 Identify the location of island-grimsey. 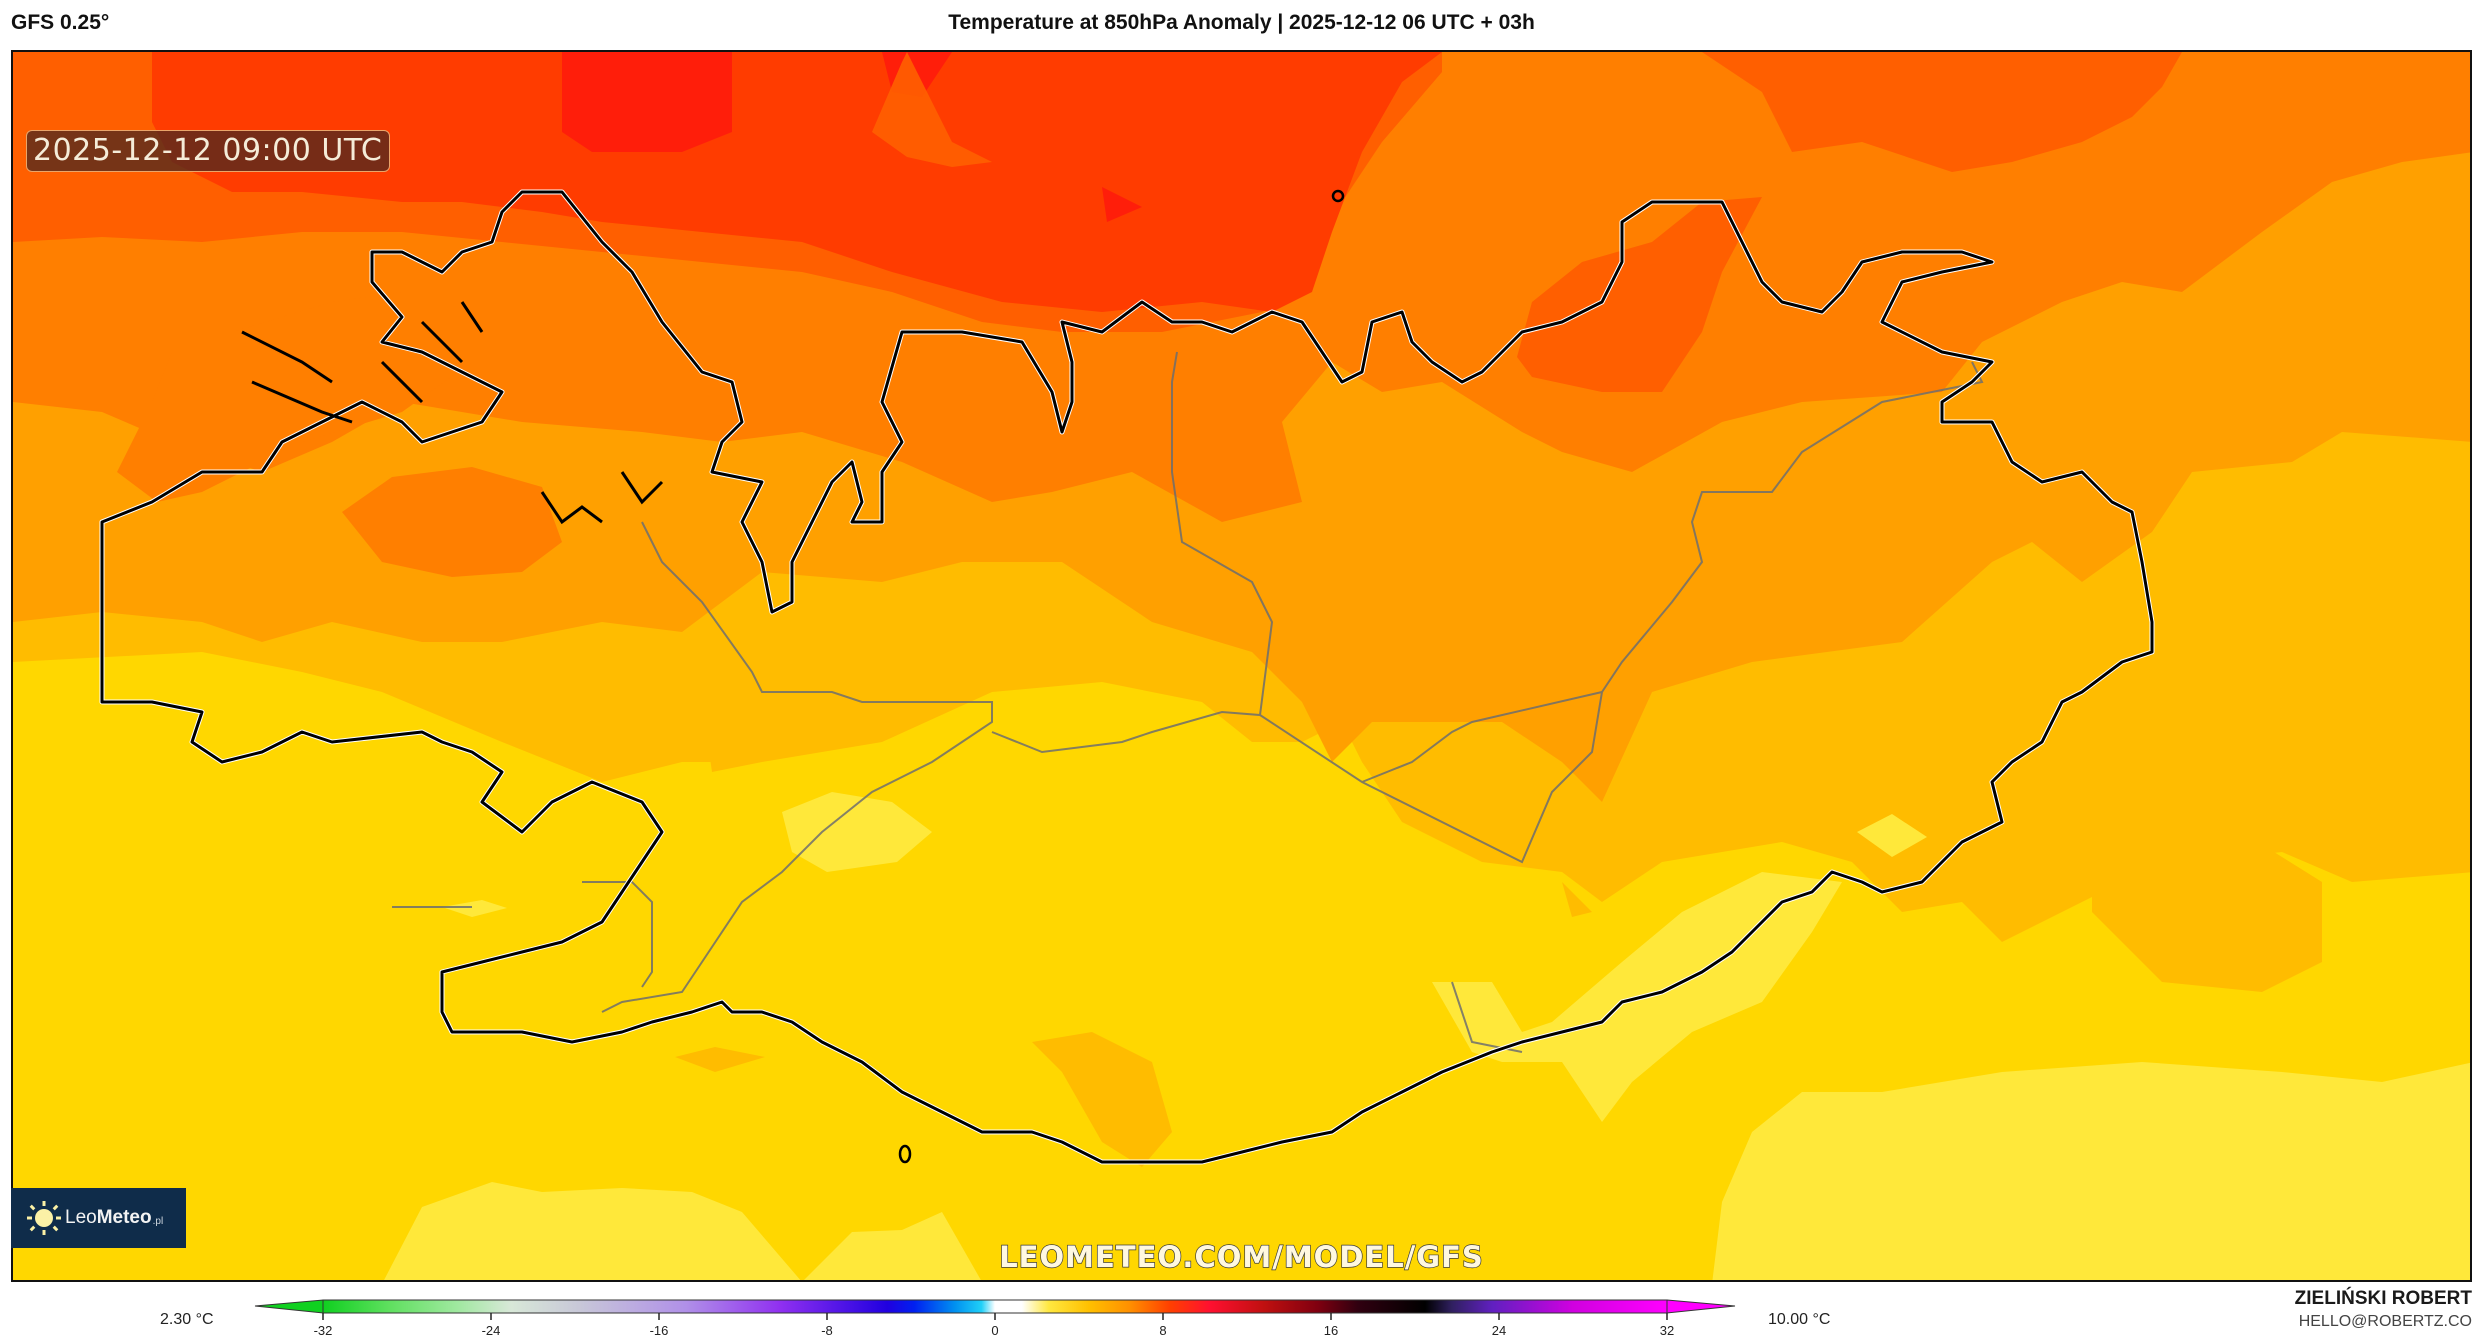
(1338, 196).